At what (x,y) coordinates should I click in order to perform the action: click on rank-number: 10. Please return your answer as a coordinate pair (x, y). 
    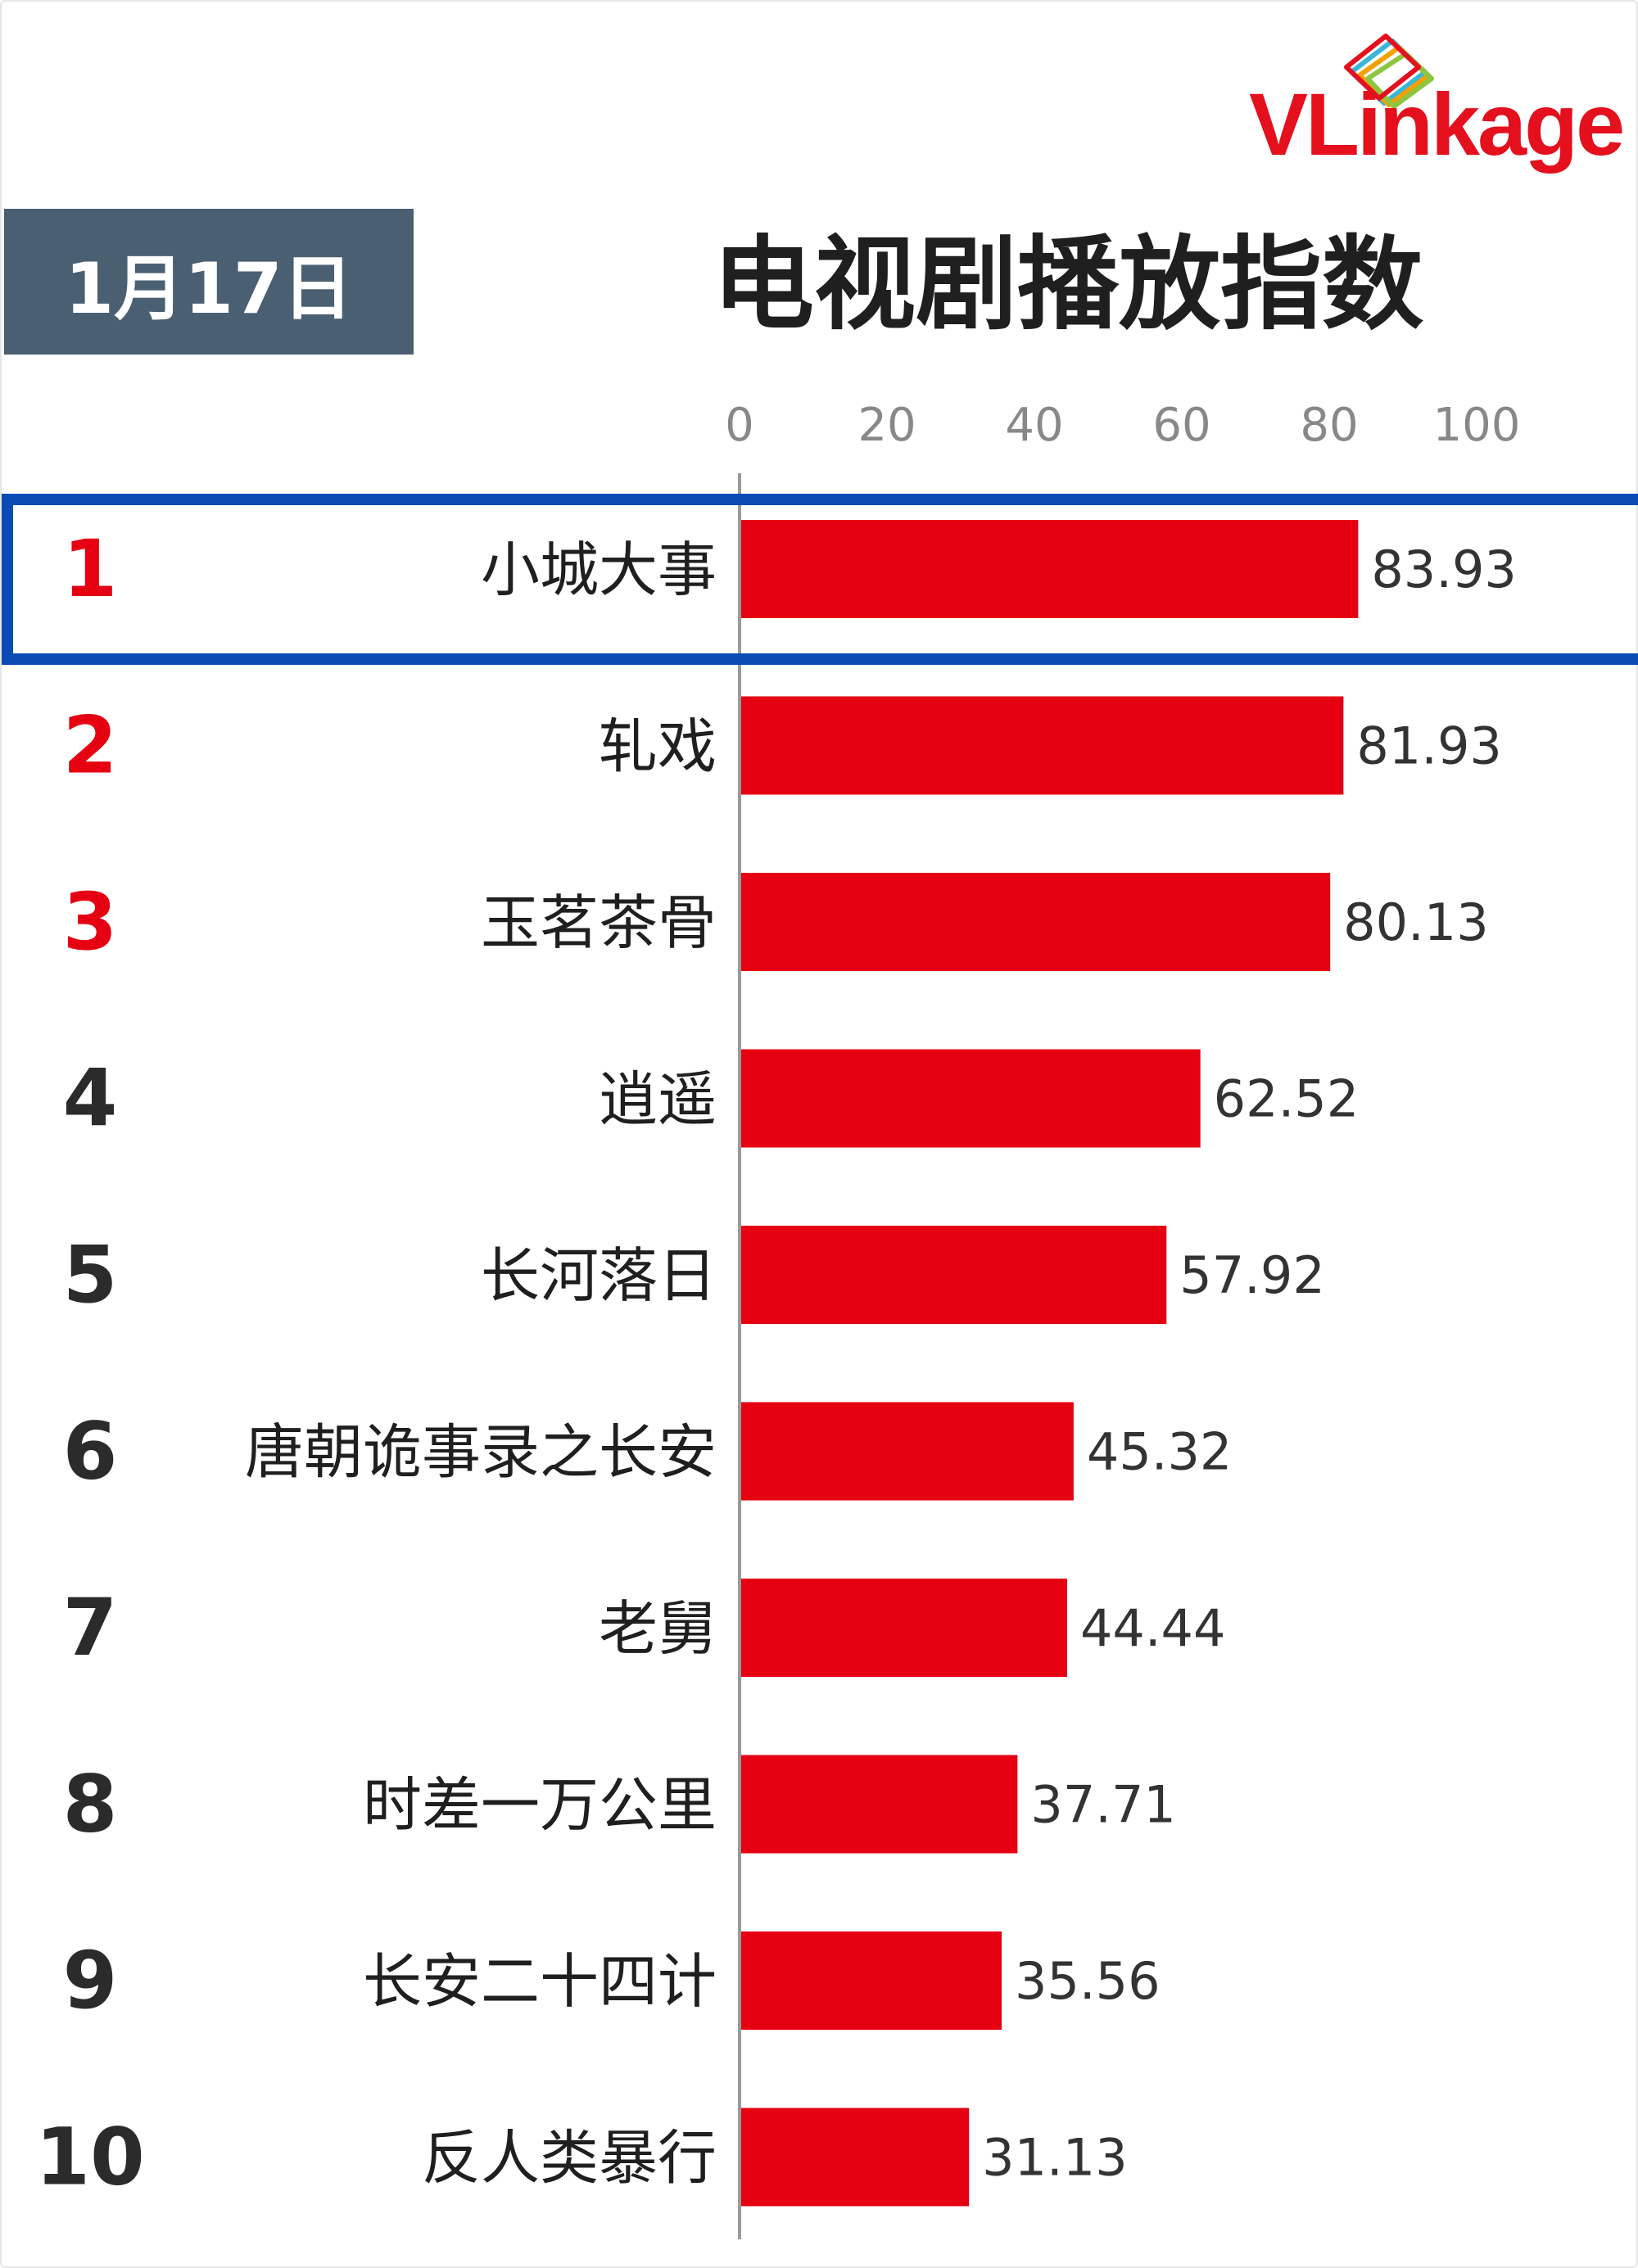
    Looking at the image, I should click on (90, 2157).